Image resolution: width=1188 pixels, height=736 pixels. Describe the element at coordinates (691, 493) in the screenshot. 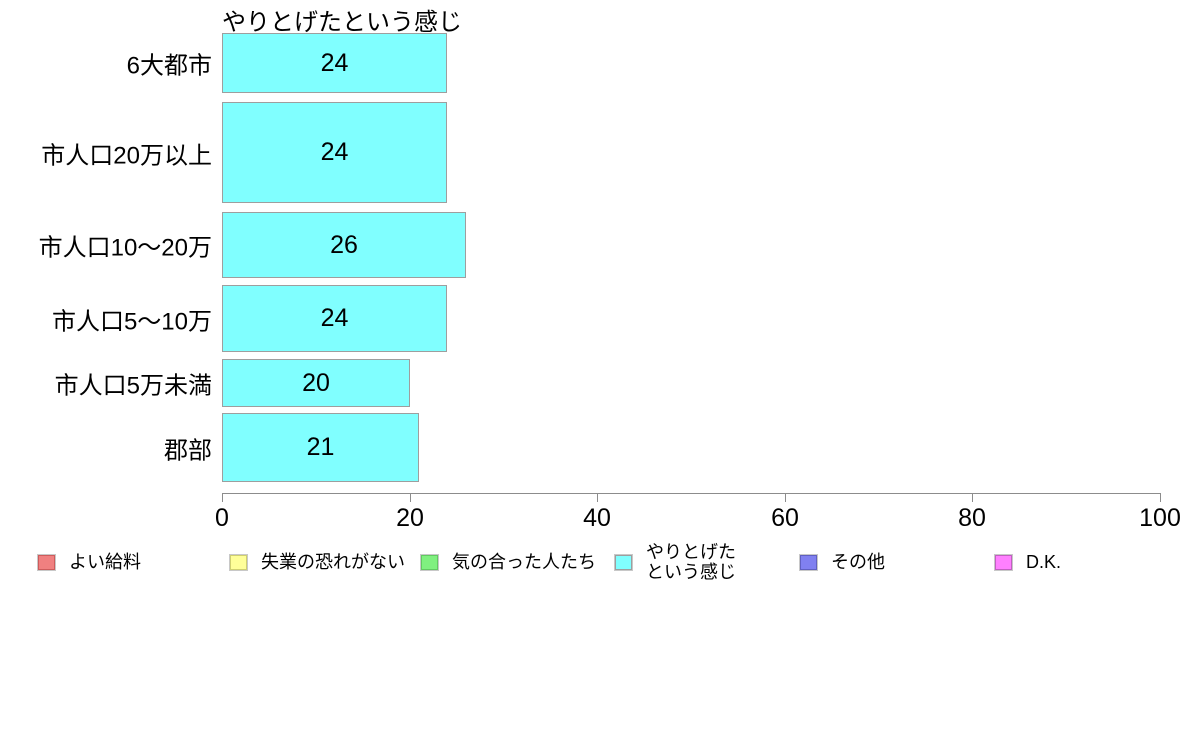

I see `x-axis` at that location.